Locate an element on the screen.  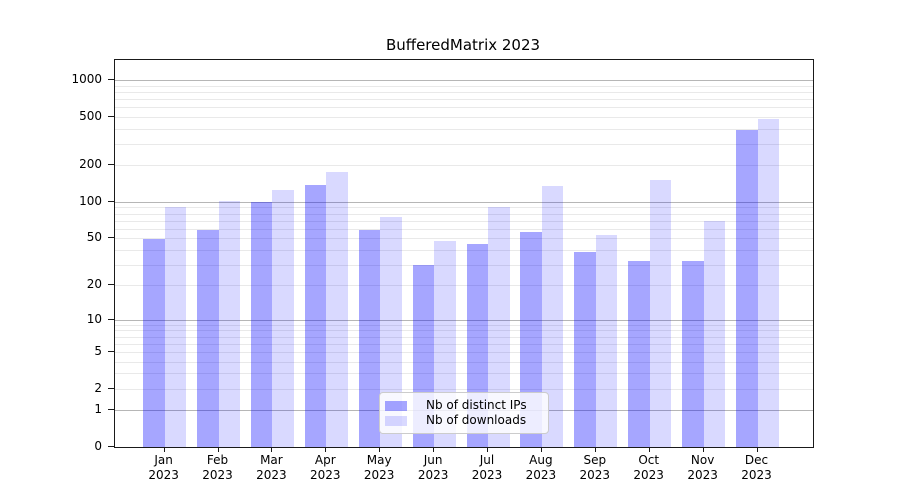
bar-nov-downloads is located at coordinates (714, 334).